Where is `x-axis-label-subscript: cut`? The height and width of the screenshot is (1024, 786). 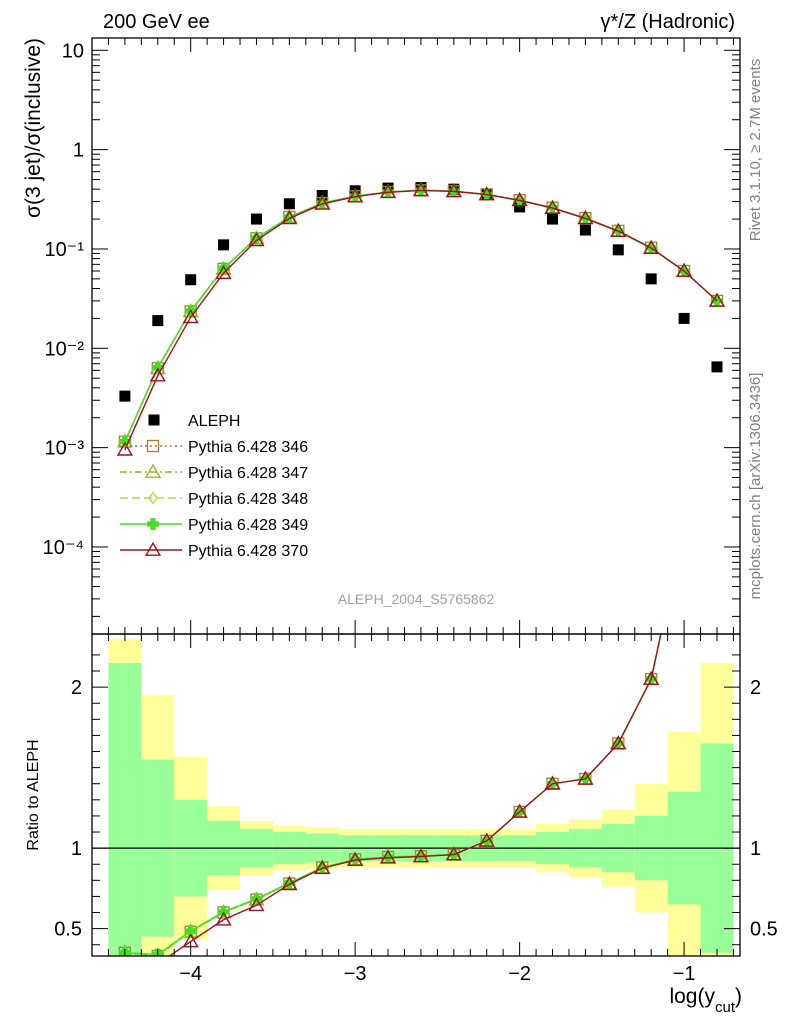
x-axis-label-subscript: cut is located at coordinates (725, 1007).